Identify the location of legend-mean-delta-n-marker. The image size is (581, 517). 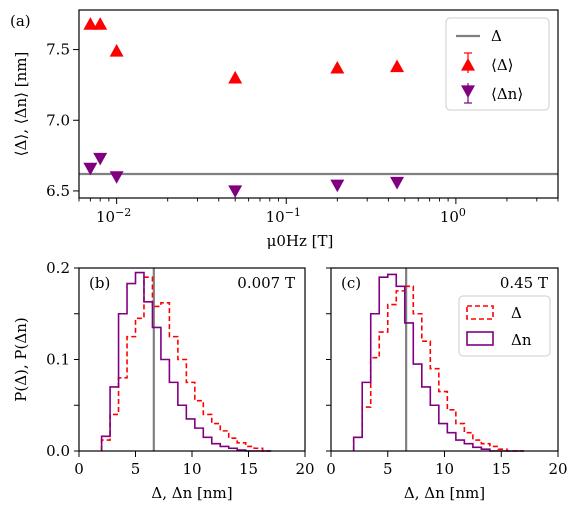
(468, 91).